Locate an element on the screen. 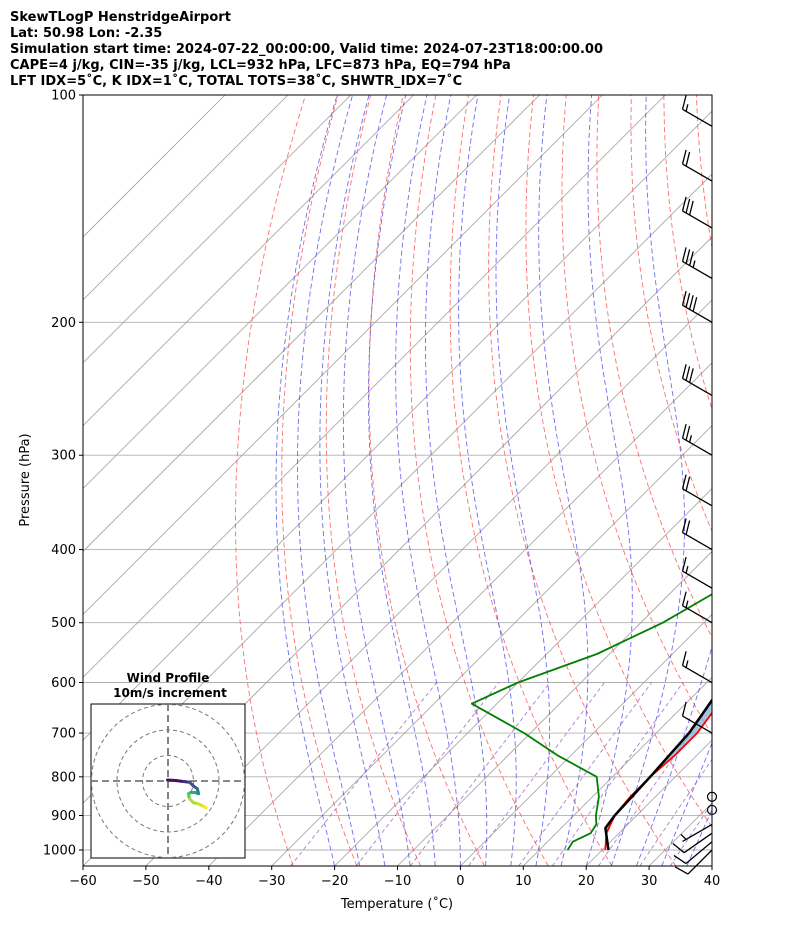 The width and height of the screenshot is (794, 937). x-tick-label: −30 is located at coordinates (271, 881).